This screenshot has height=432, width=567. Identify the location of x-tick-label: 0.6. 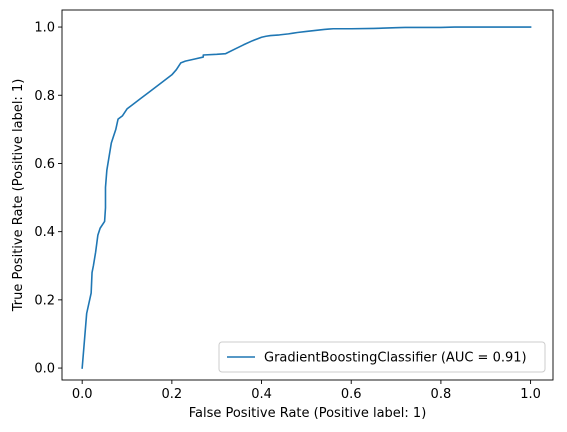
(351, 394).